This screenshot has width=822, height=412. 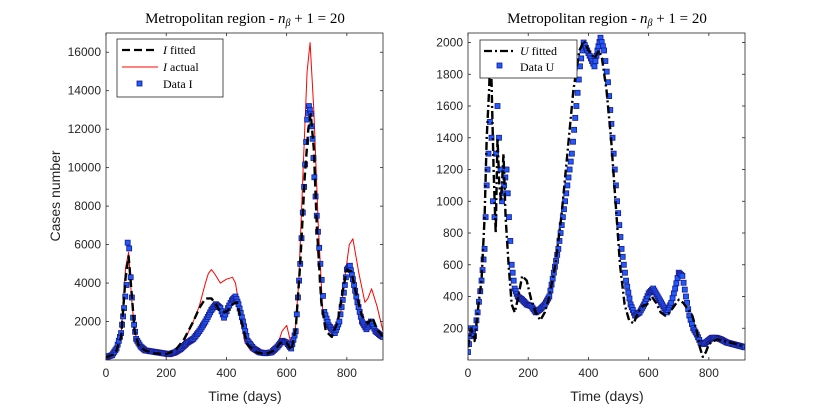 I want to click on right-x-tick-label: 0, so click(x=468, y=373).